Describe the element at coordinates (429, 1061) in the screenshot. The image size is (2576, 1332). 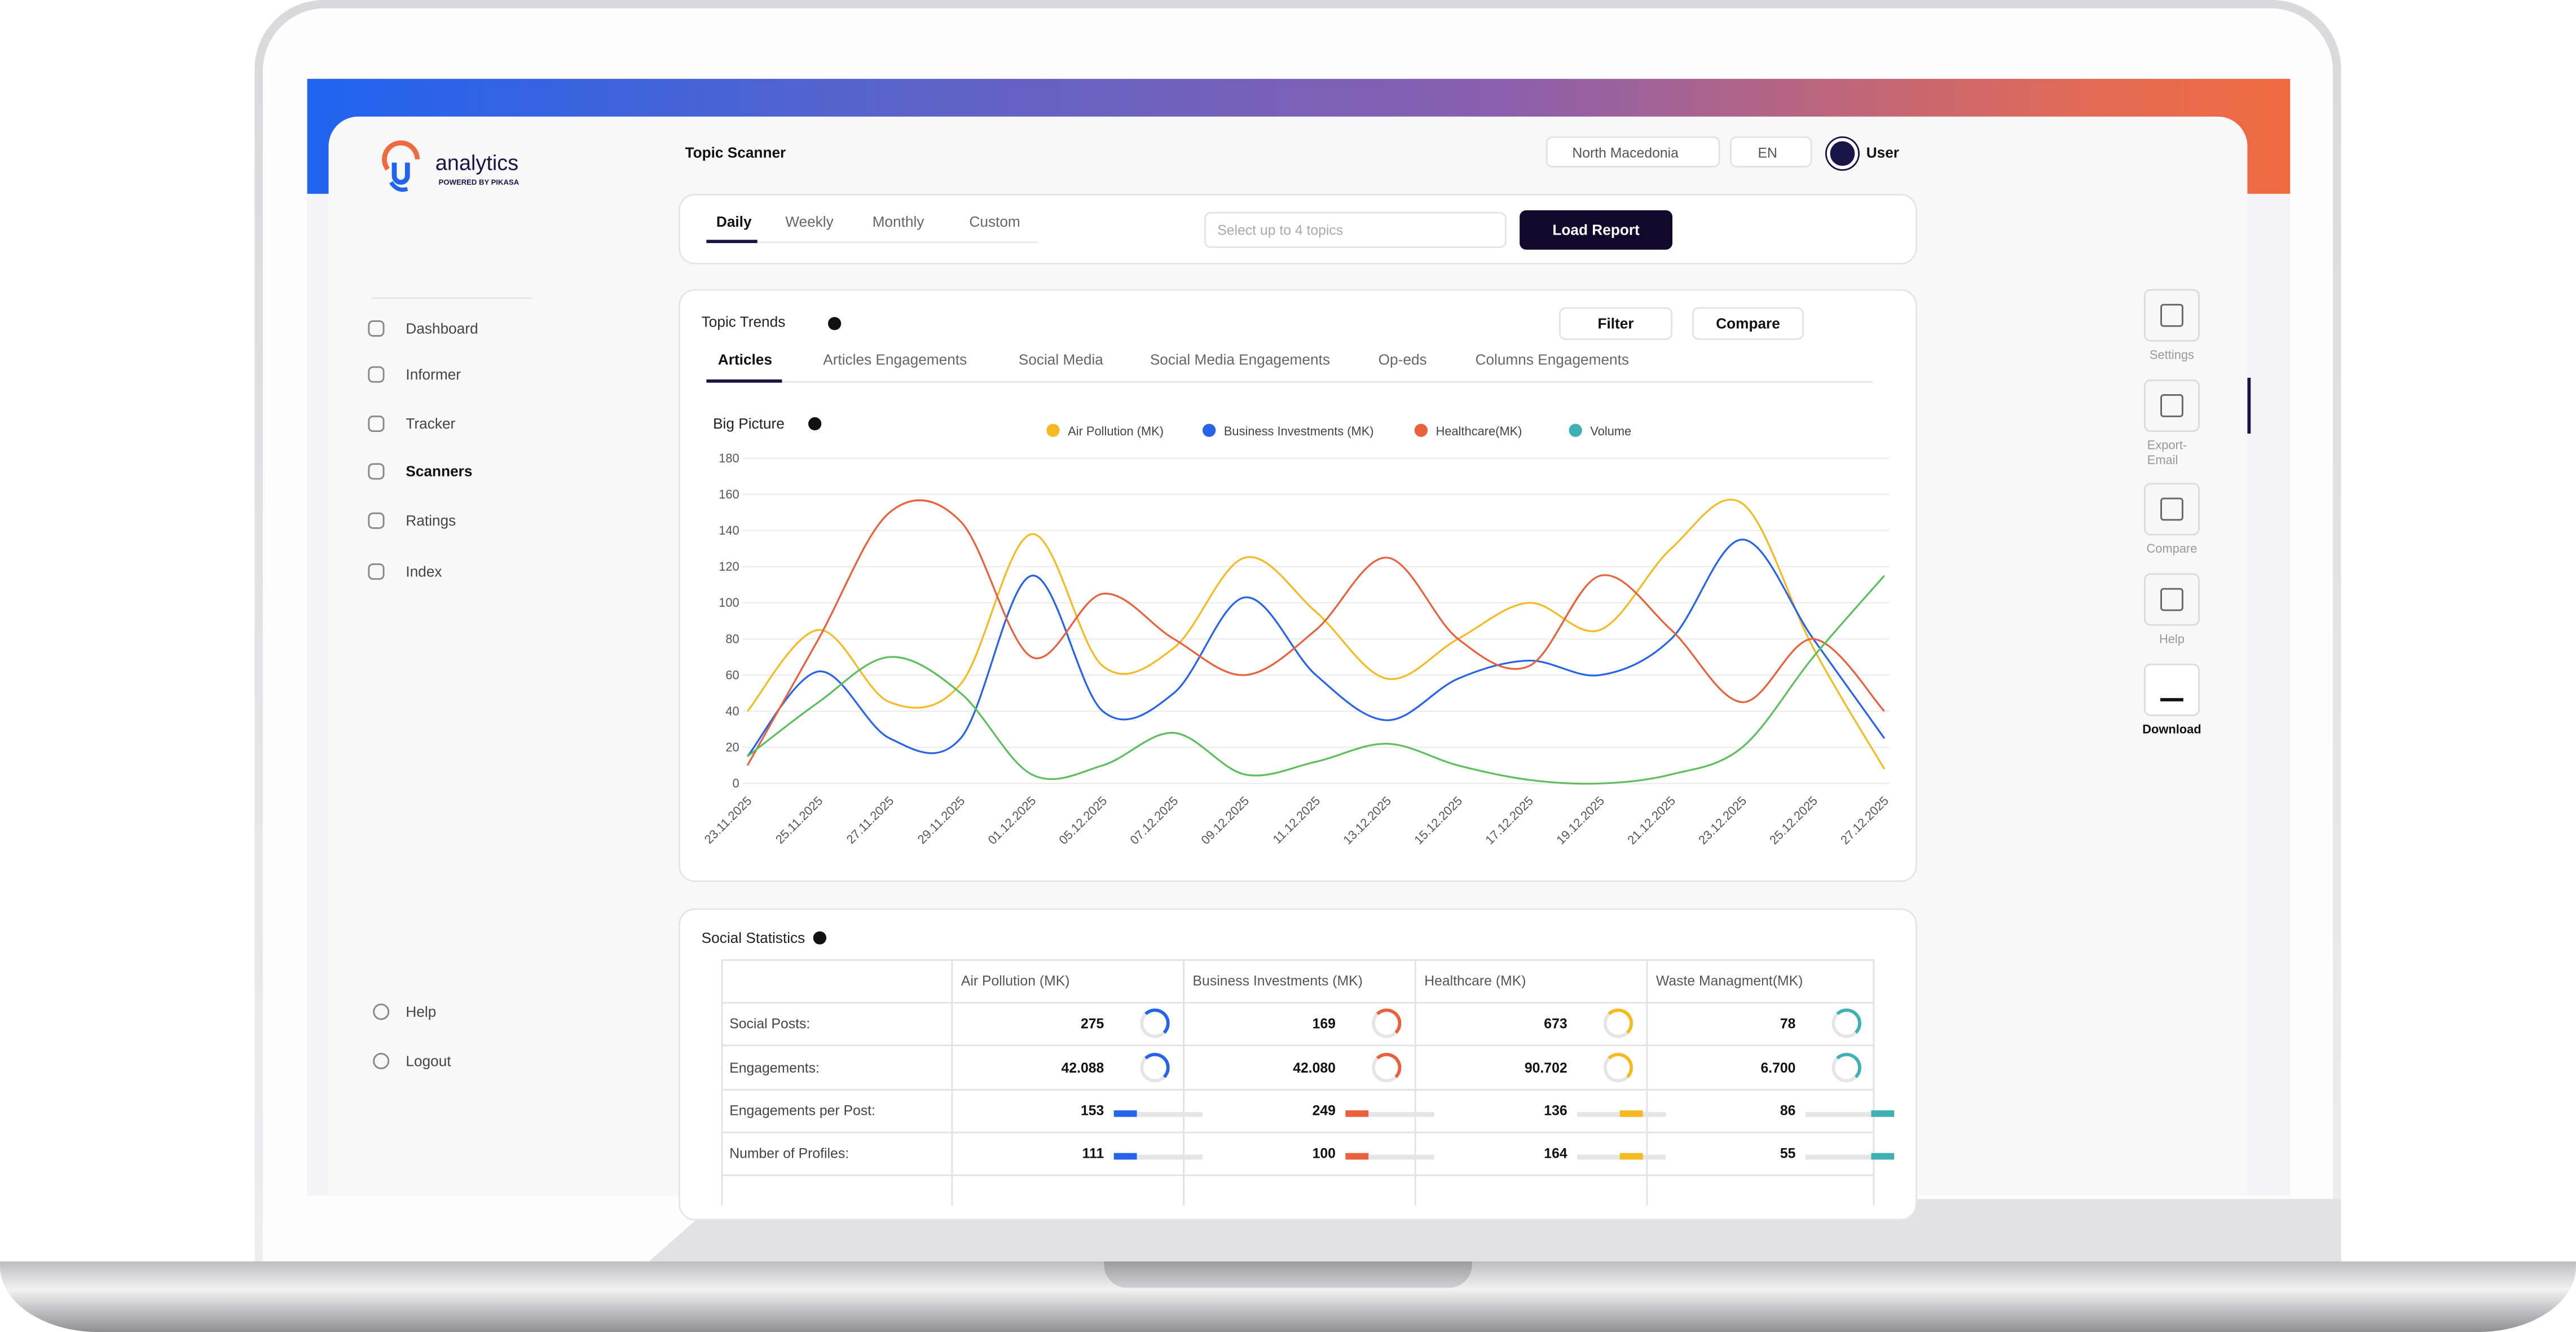
I see `nav-item: Logout` at that location.